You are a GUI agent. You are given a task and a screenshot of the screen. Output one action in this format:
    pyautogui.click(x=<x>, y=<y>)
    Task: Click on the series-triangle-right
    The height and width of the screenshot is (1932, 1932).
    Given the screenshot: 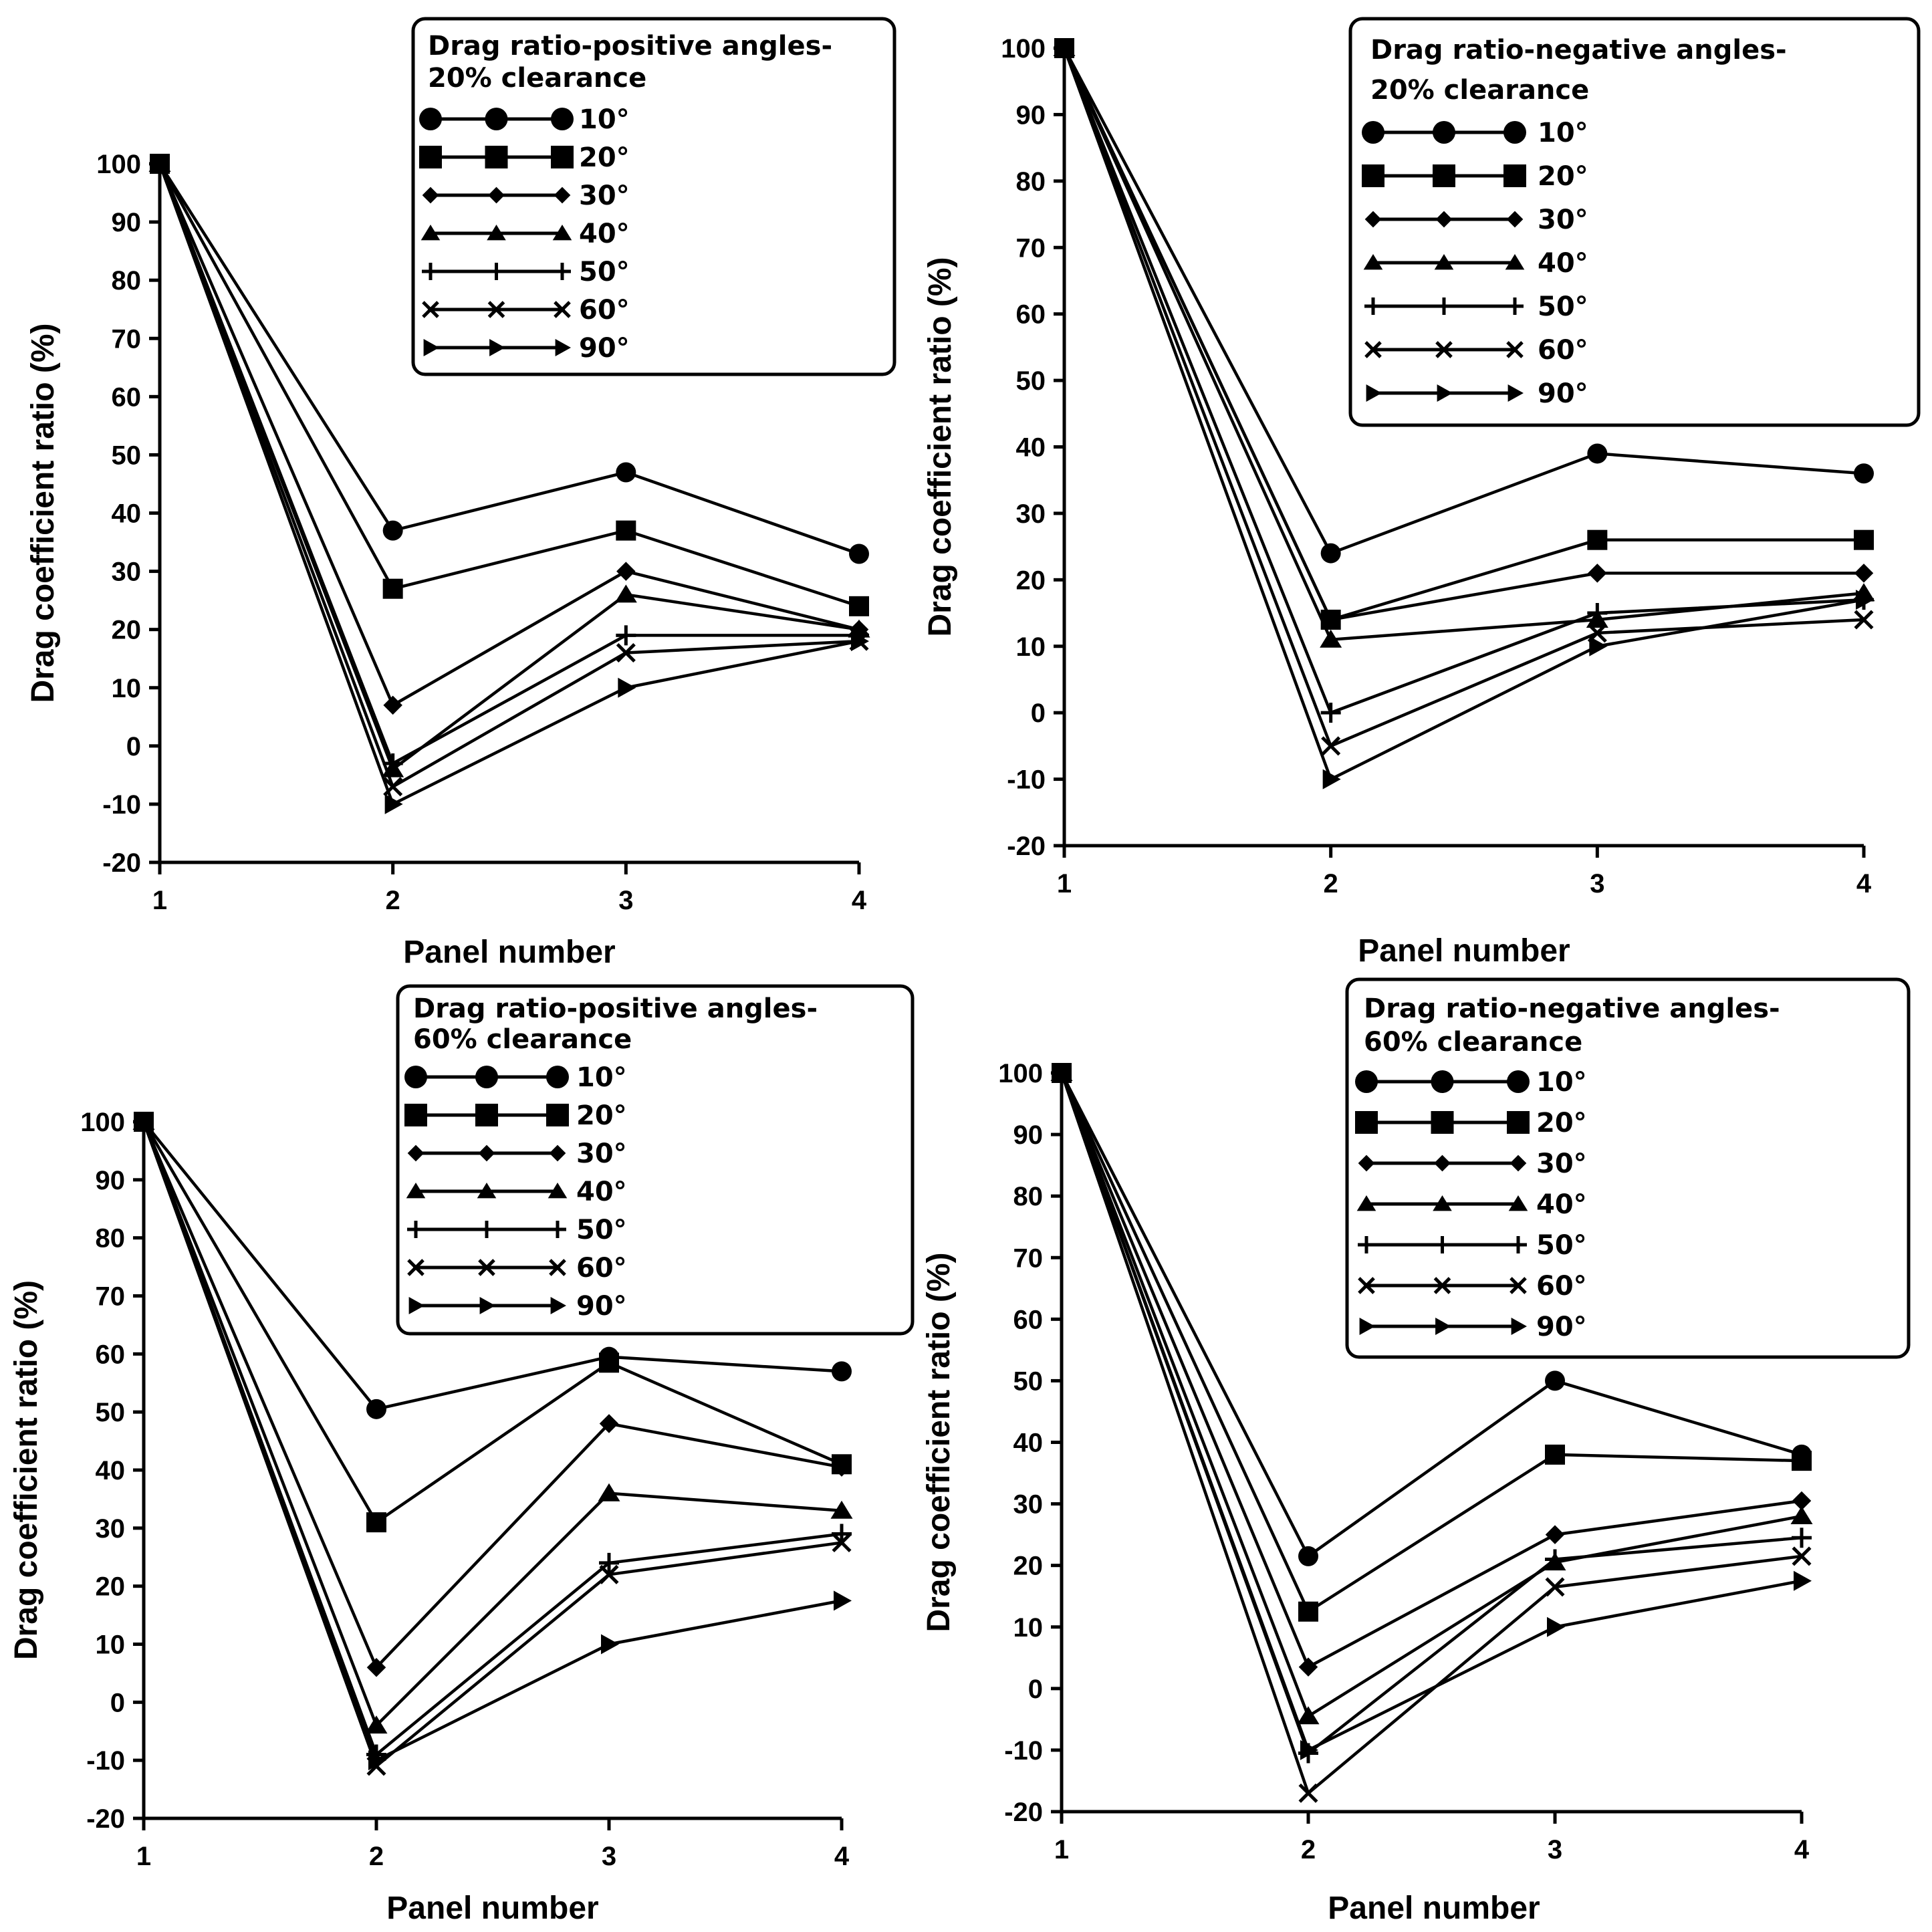 What is the action you would take?
    pyautogui.click(x=510, y=484)
    